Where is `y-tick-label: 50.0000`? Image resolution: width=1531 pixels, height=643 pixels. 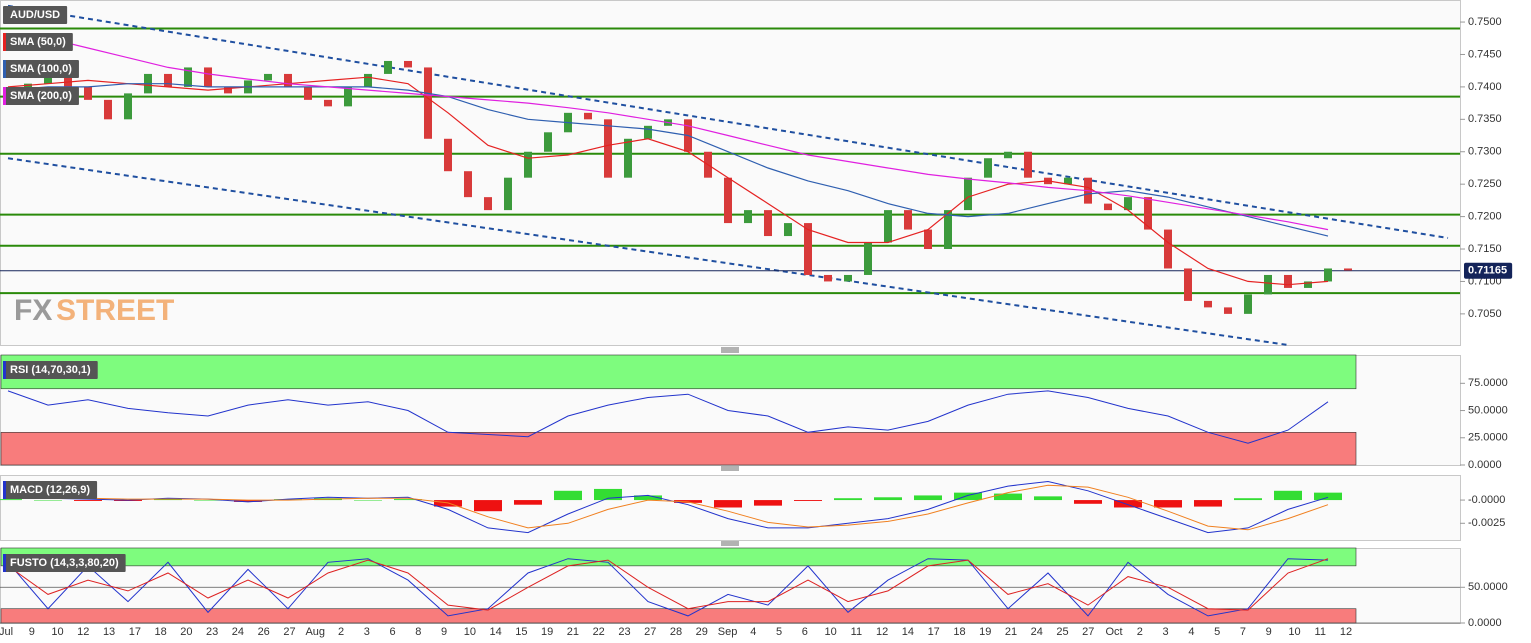
y-tick-label: 50.0000 is located at coordinates (1488, 410).